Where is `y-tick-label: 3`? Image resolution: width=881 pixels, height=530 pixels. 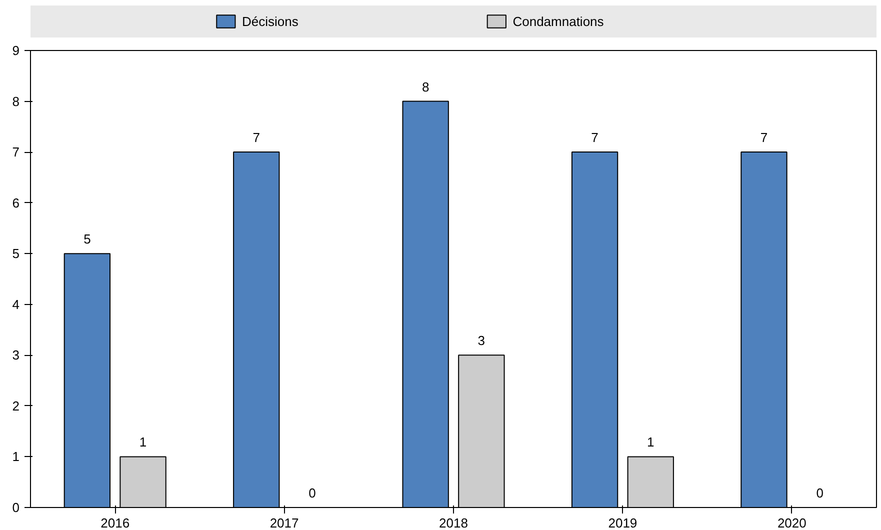
y-tick-label: 3 is located at coordinates (16, 355).